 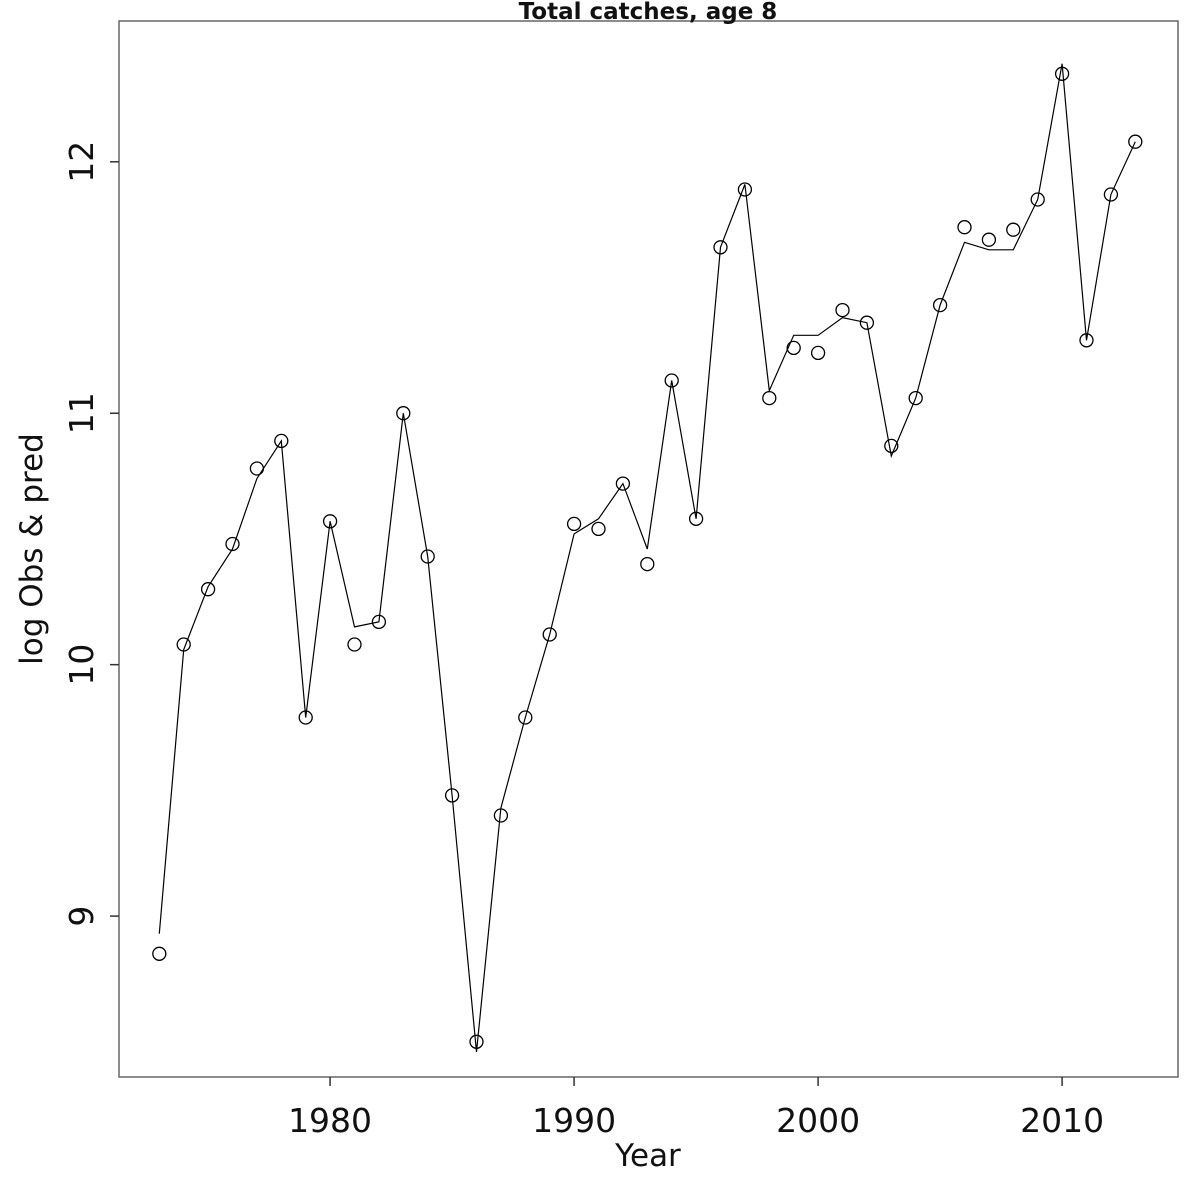 I want to click on x-tick-label: 2000, so click(x=818, y=1120).